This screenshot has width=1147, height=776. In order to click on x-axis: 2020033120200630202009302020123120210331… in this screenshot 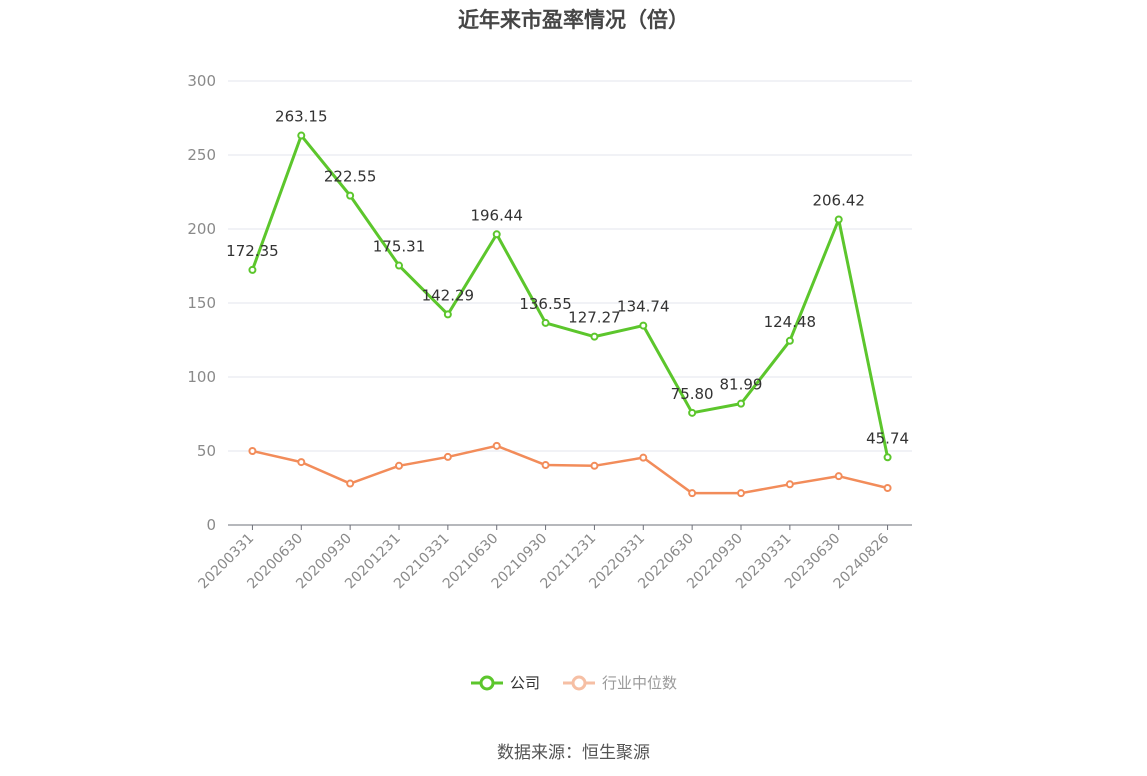, I will do `click(554, 558)`.